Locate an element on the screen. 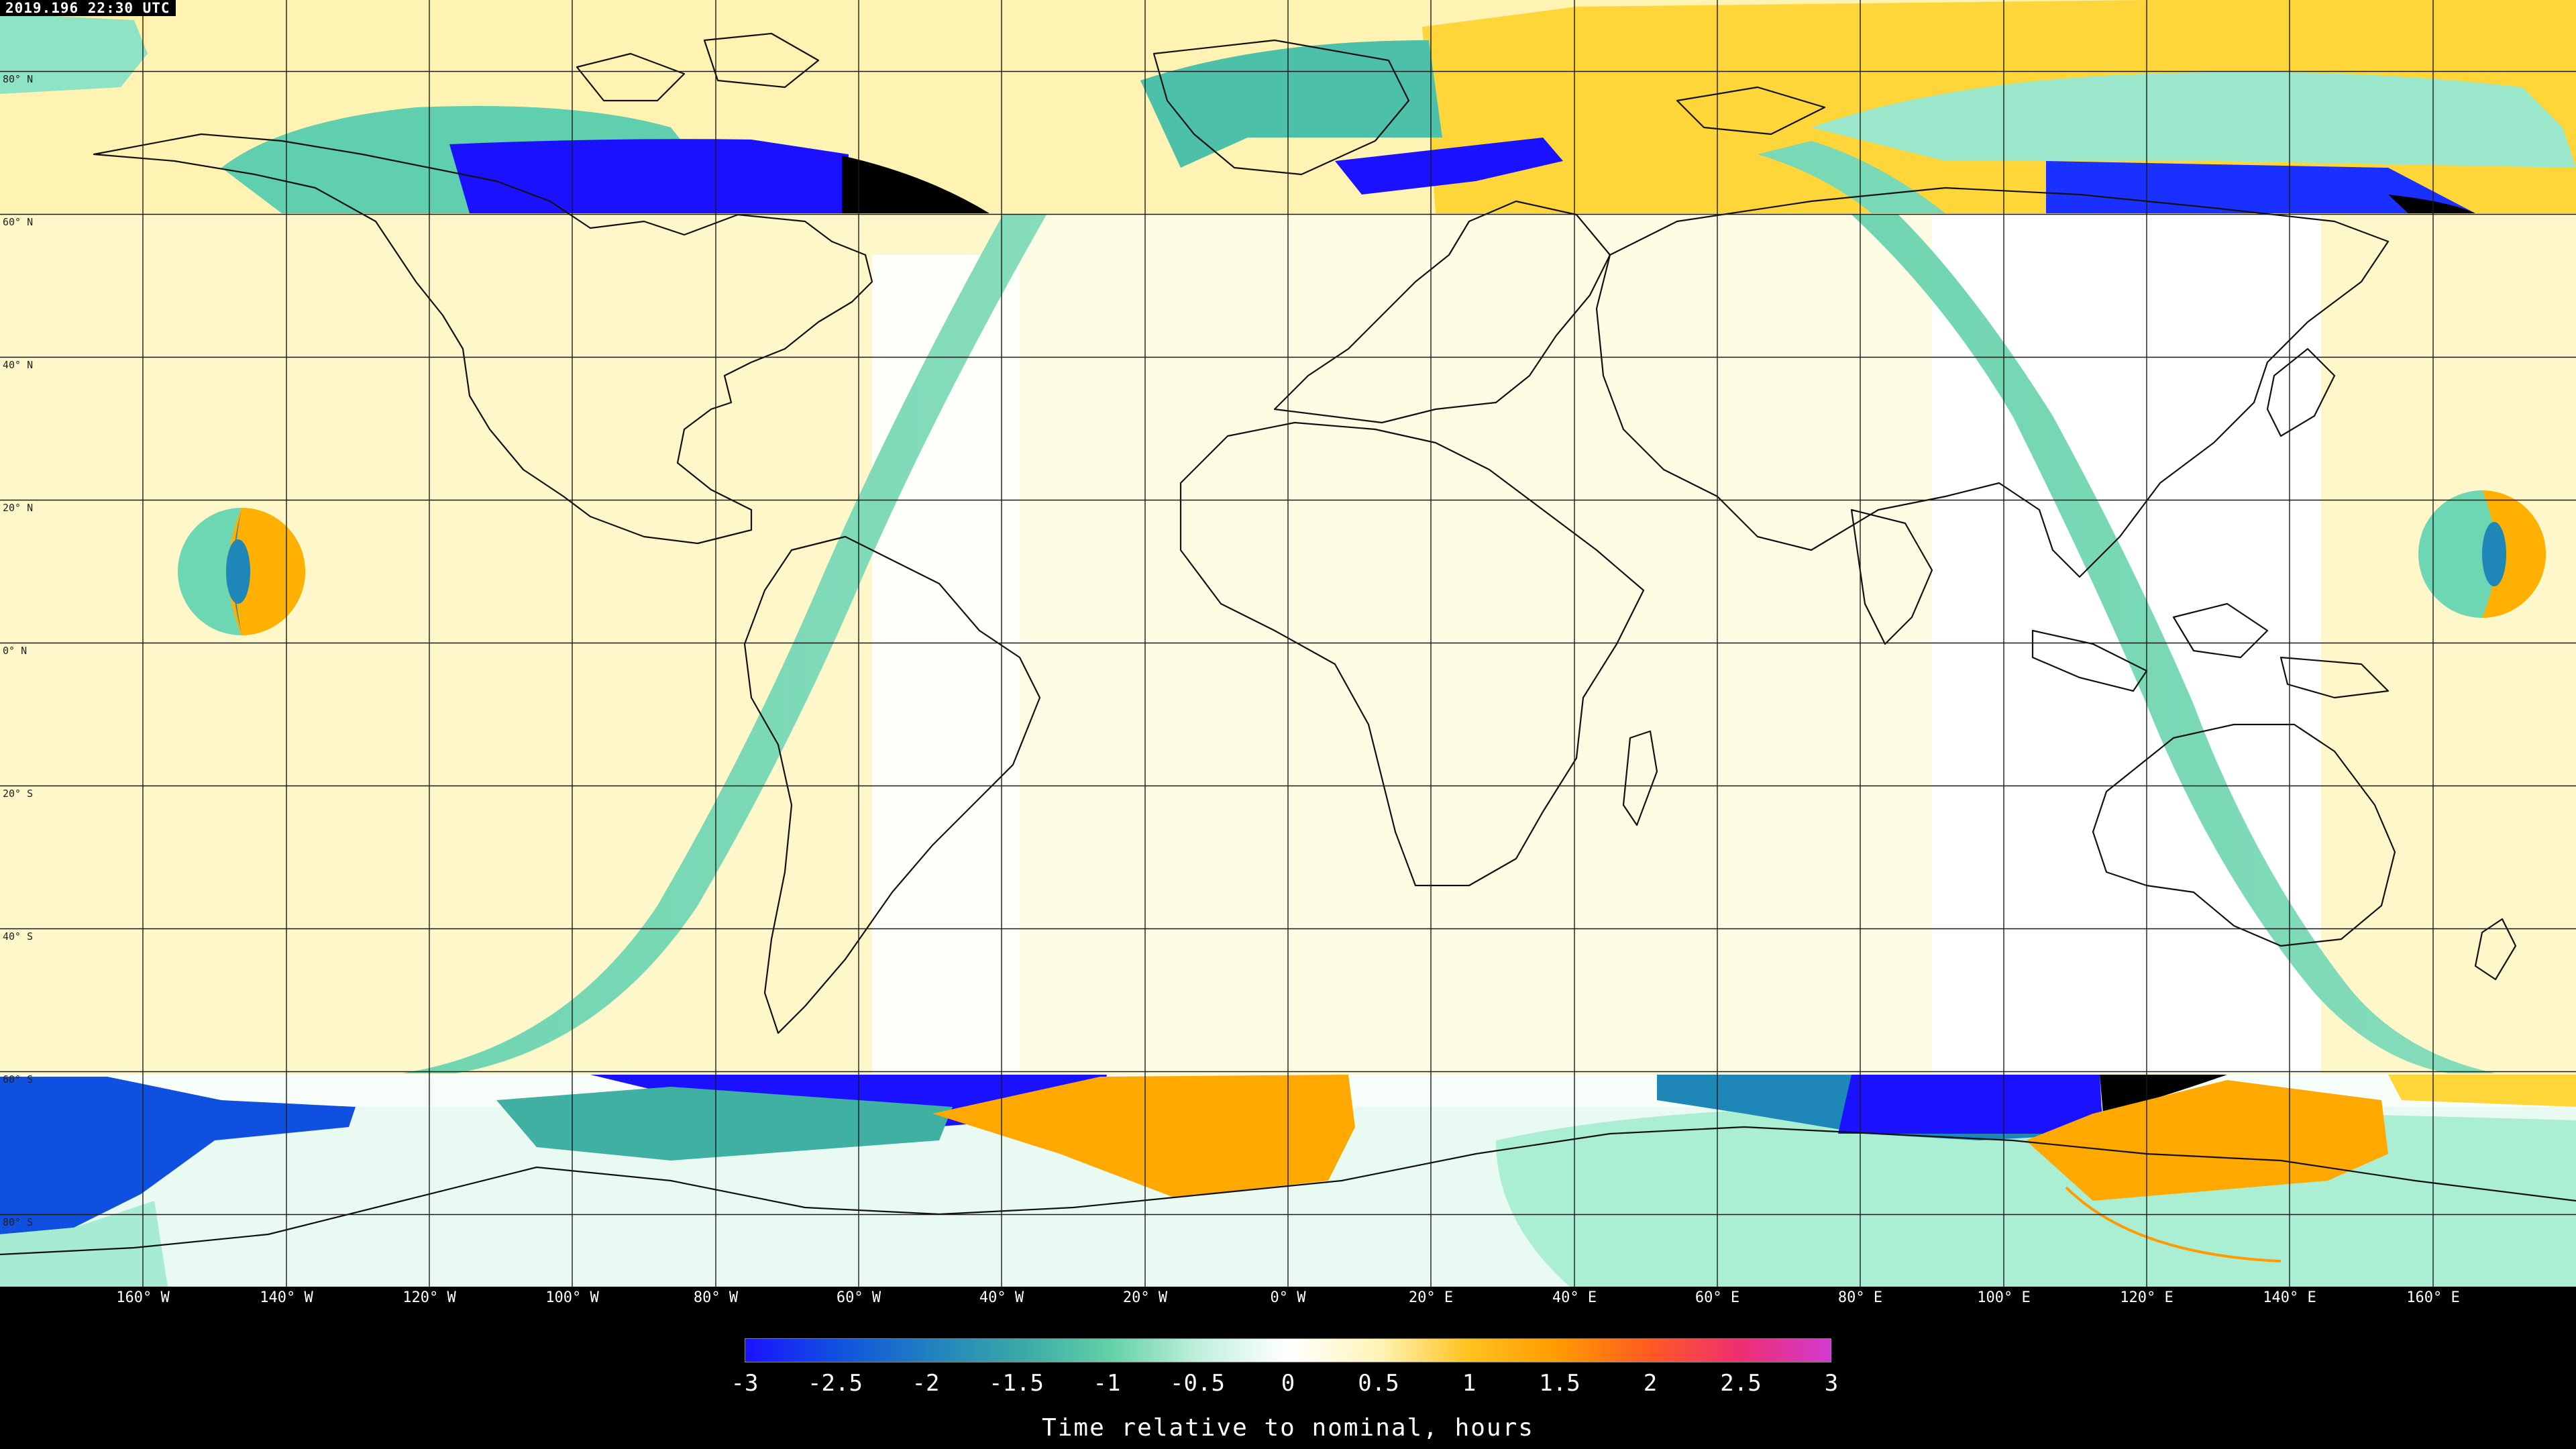 The height and width of the screenshot is (1449, 2576). lon-label-40e: 40° E is located at coordinates (1574, 1297).